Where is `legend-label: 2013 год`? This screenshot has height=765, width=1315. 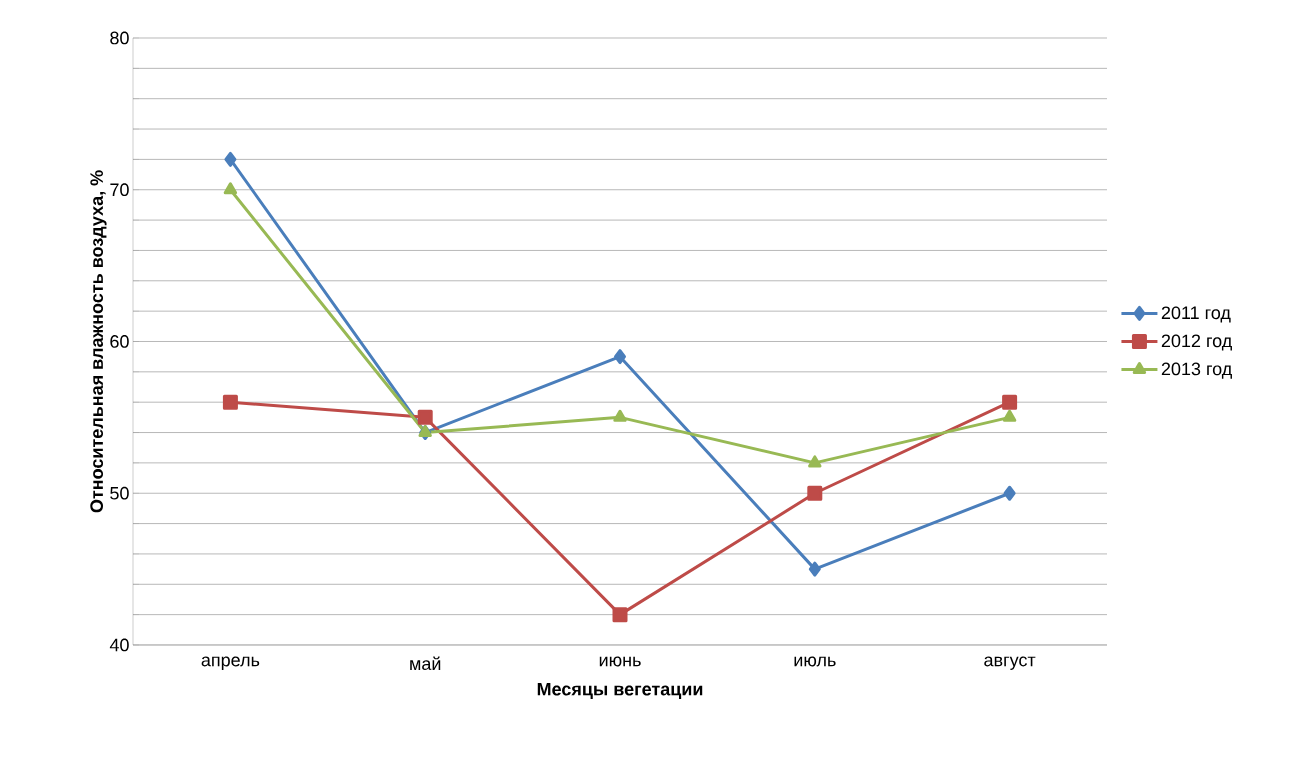
legend-label: 2013 год is located at coordinates (1196, 370).